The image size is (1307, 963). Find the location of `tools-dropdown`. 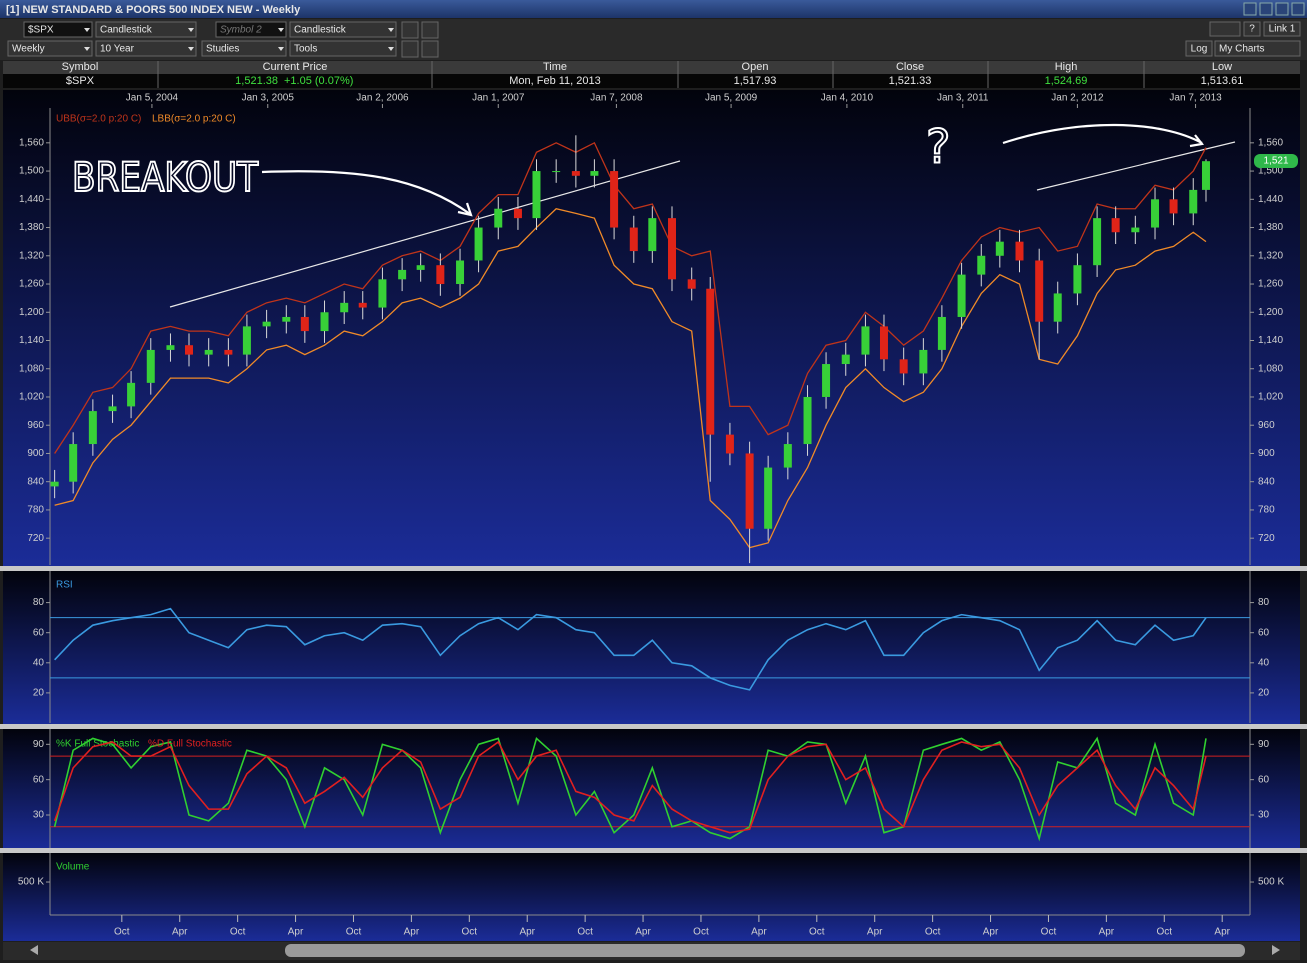

tools-dropdown is located at coordinates (343, 48).